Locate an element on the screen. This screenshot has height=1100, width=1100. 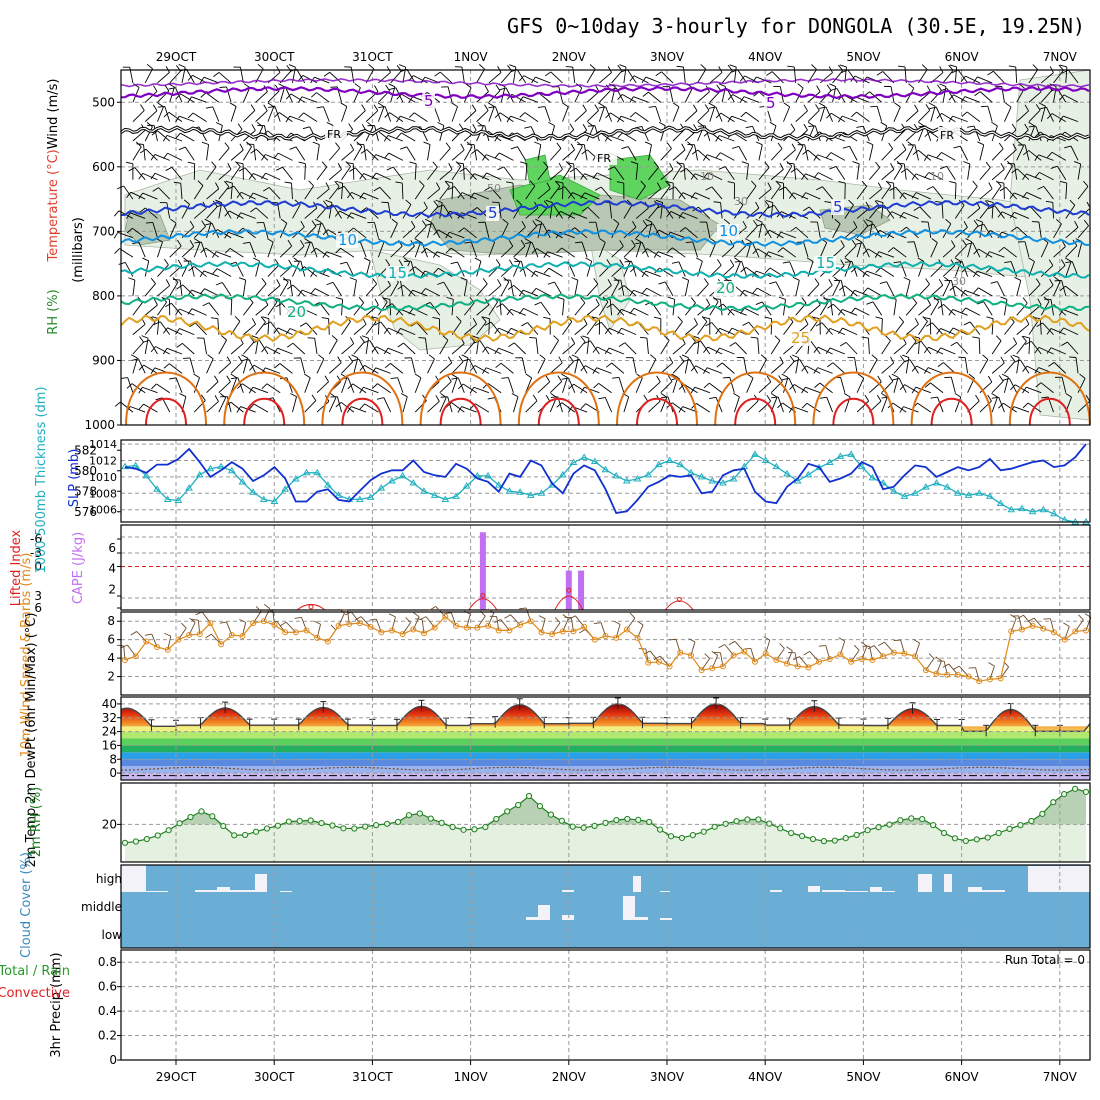
wind-10m-title-part: 10m Wind Speed & Barbs (m/s) is located at coordinates (26, 655).